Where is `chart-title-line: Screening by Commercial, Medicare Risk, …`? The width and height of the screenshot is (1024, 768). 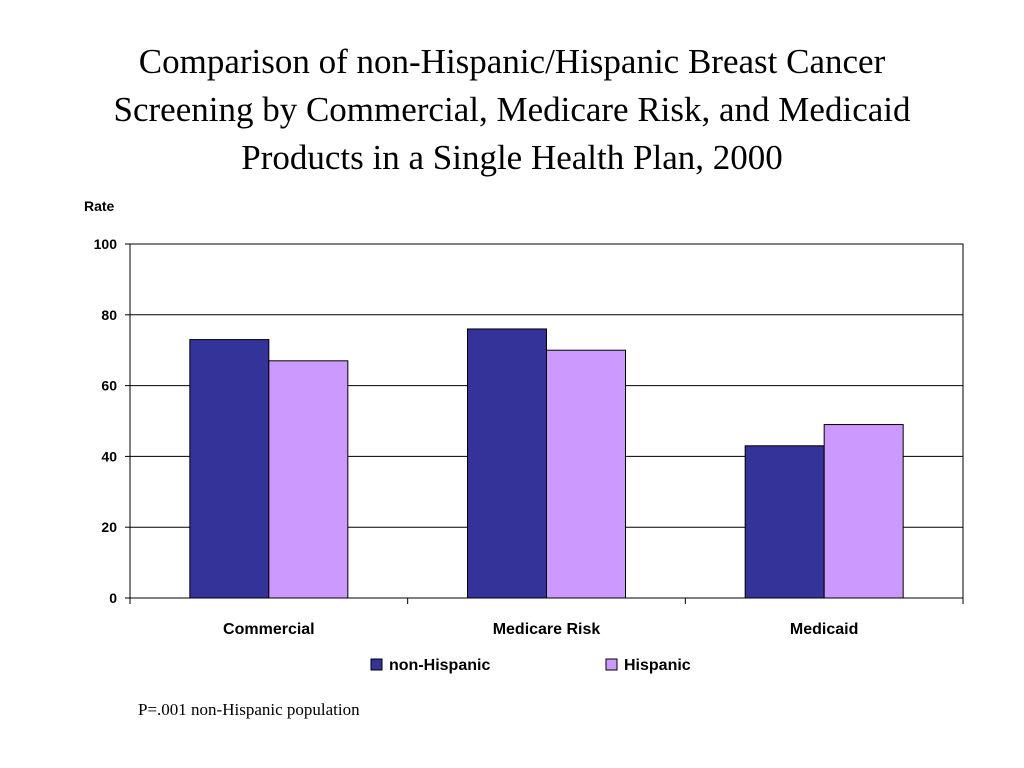
chart-title-line: Screening by Commercial, Medicare Risk, … is located at coordinates (512, 109).